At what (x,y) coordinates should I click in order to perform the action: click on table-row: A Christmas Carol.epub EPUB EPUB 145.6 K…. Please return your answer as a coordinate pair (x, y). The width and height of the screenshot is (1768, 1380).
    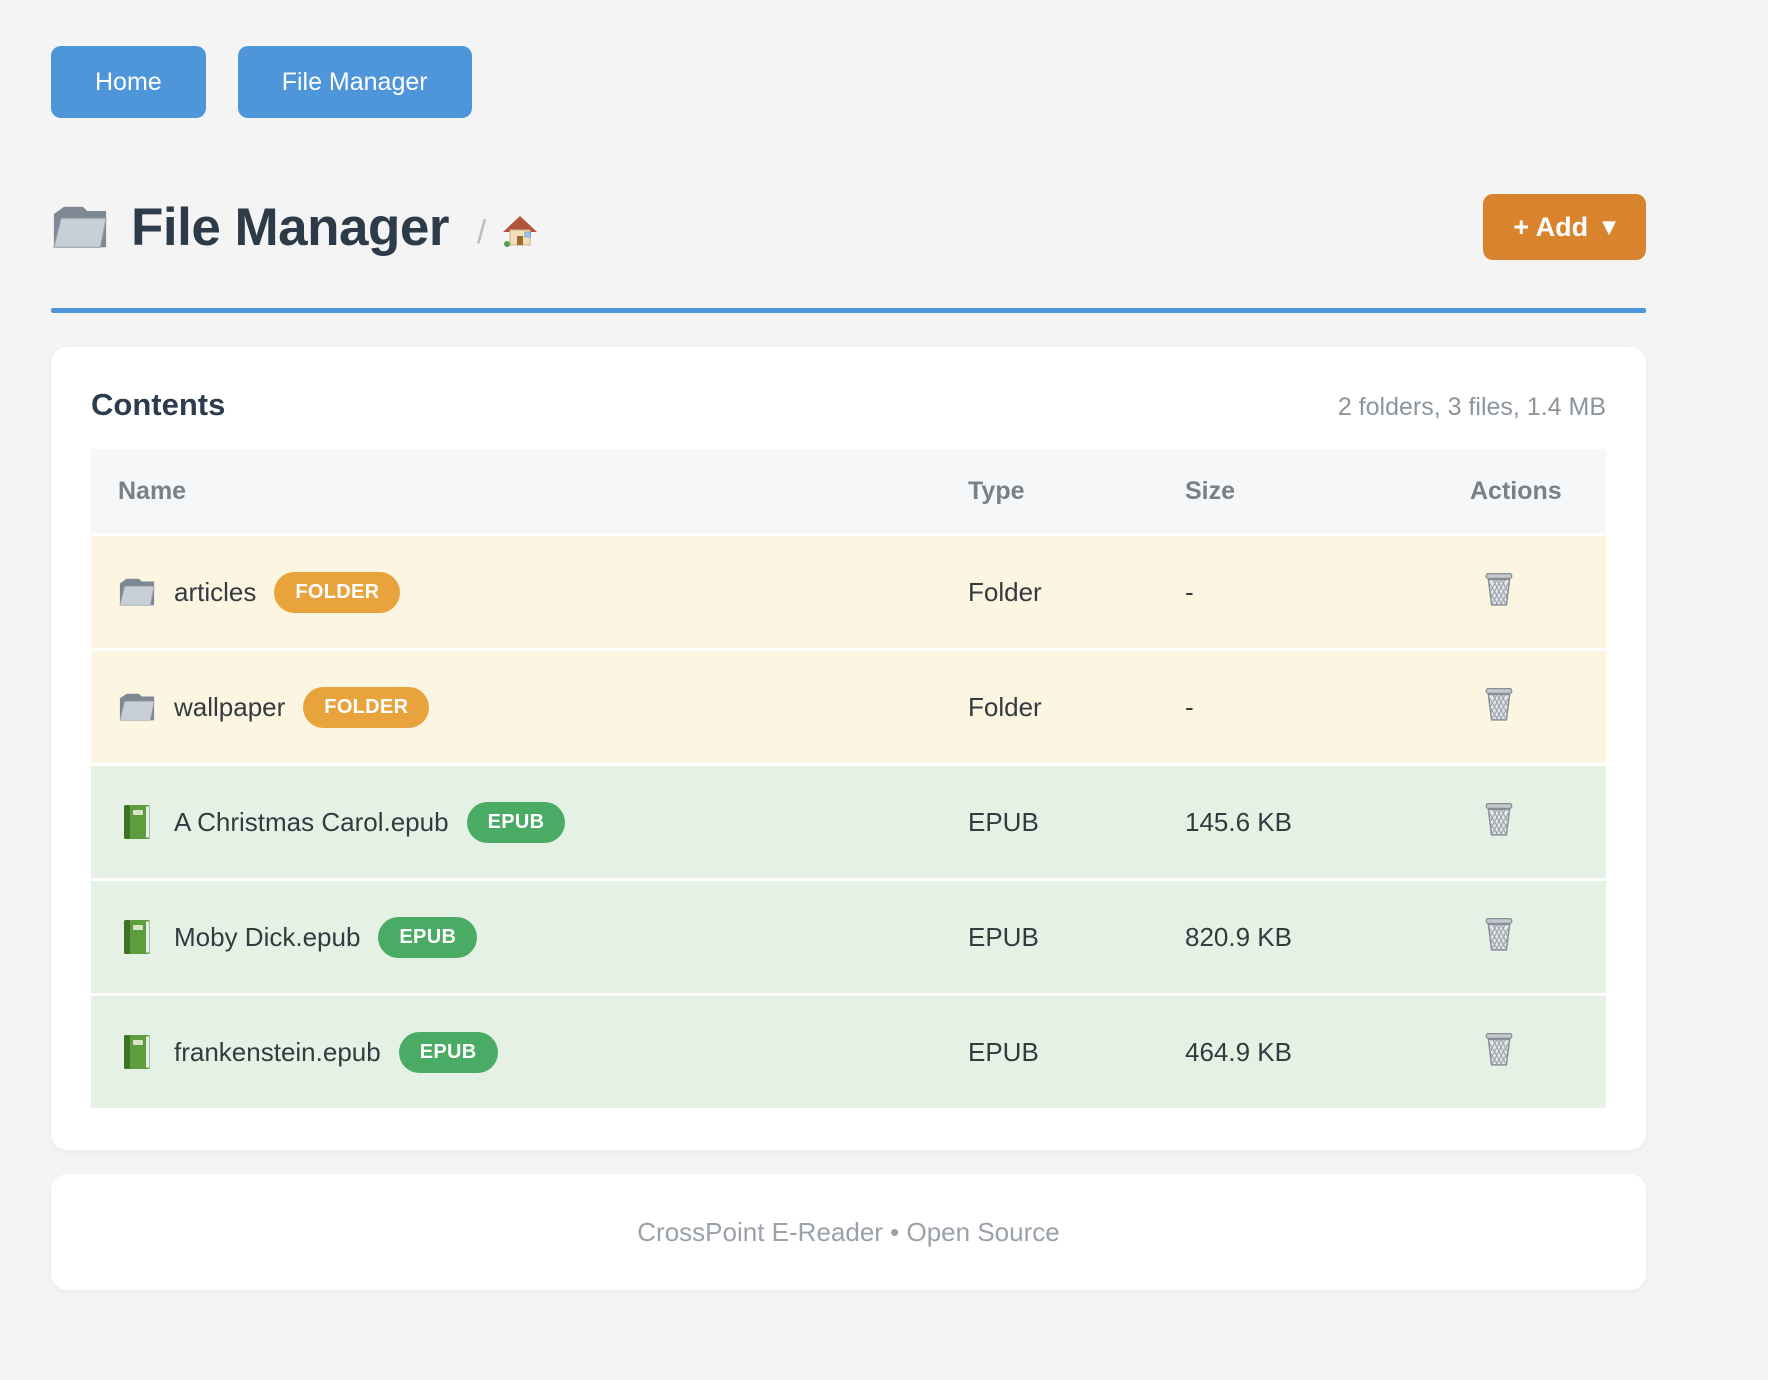
    Looking at the image, I should click on (848, 821).